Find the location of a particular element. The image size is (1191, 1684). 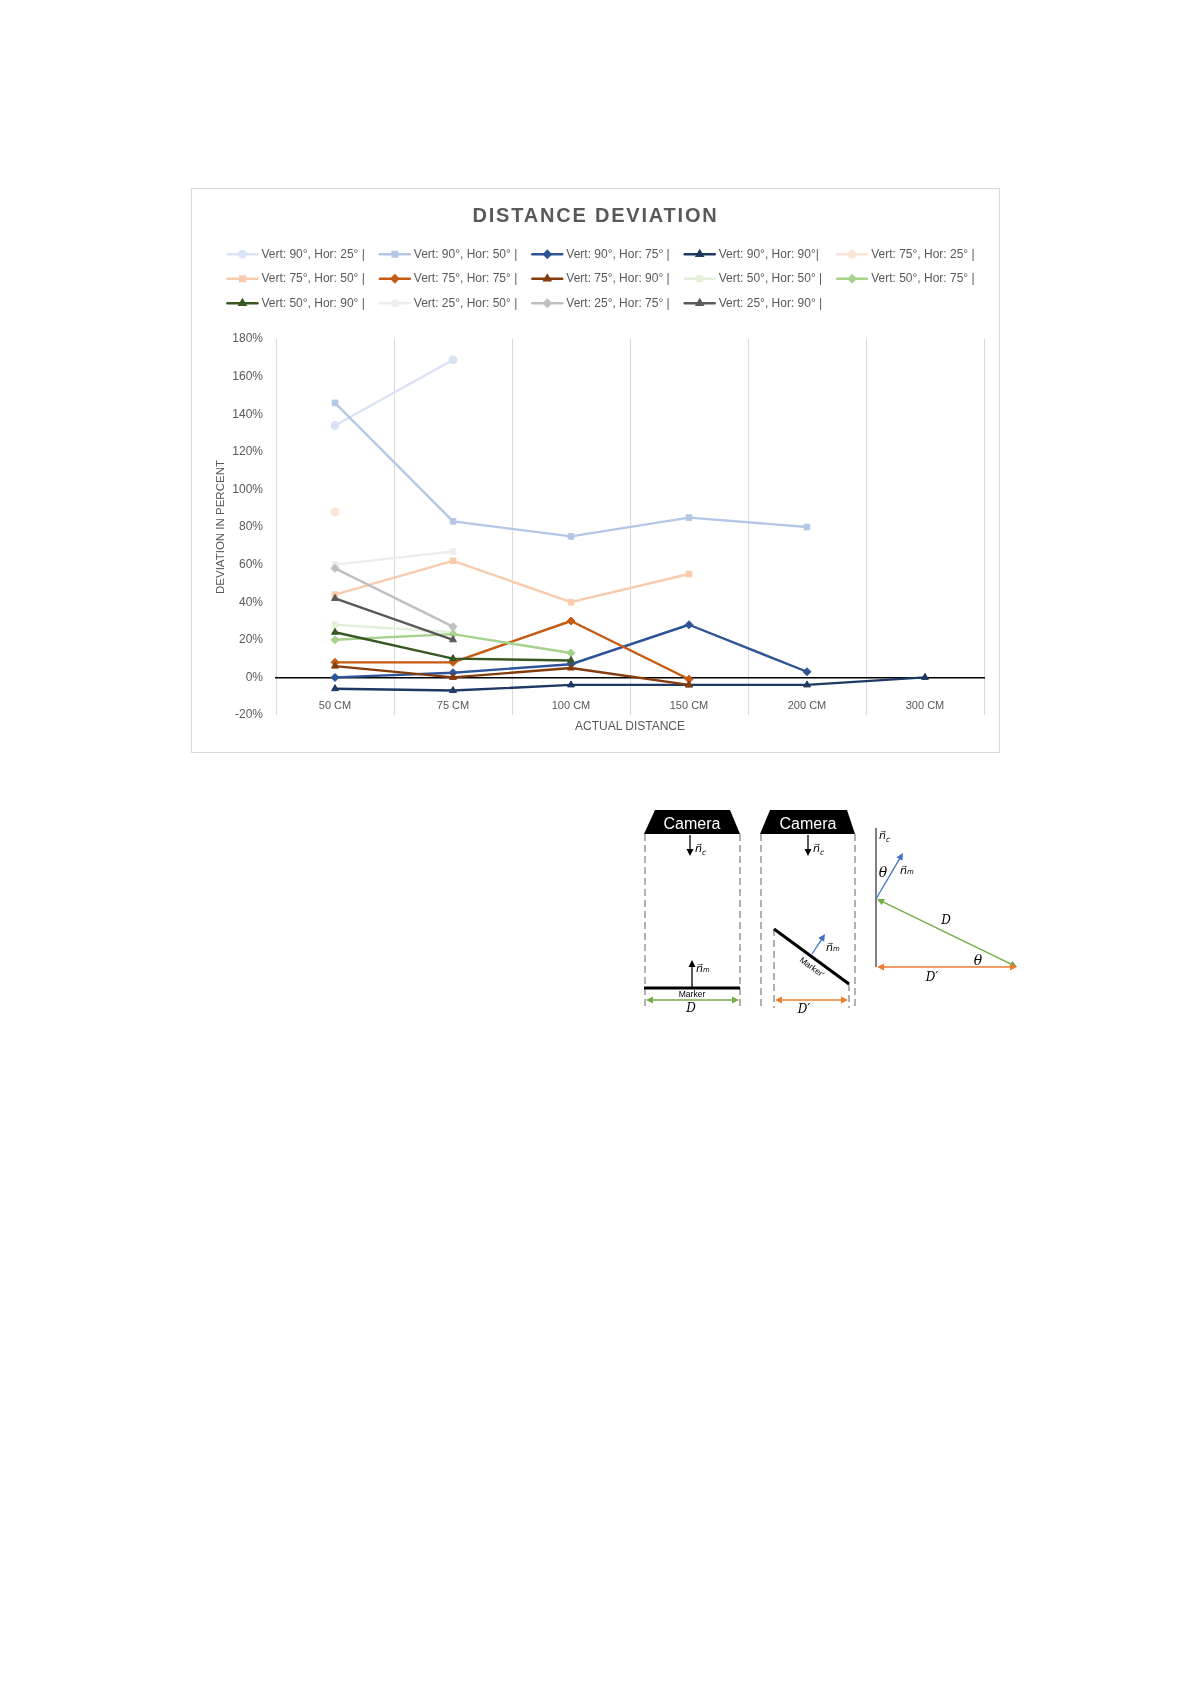

x-tick-label: 300 CM is located at coordinates (925, 705).